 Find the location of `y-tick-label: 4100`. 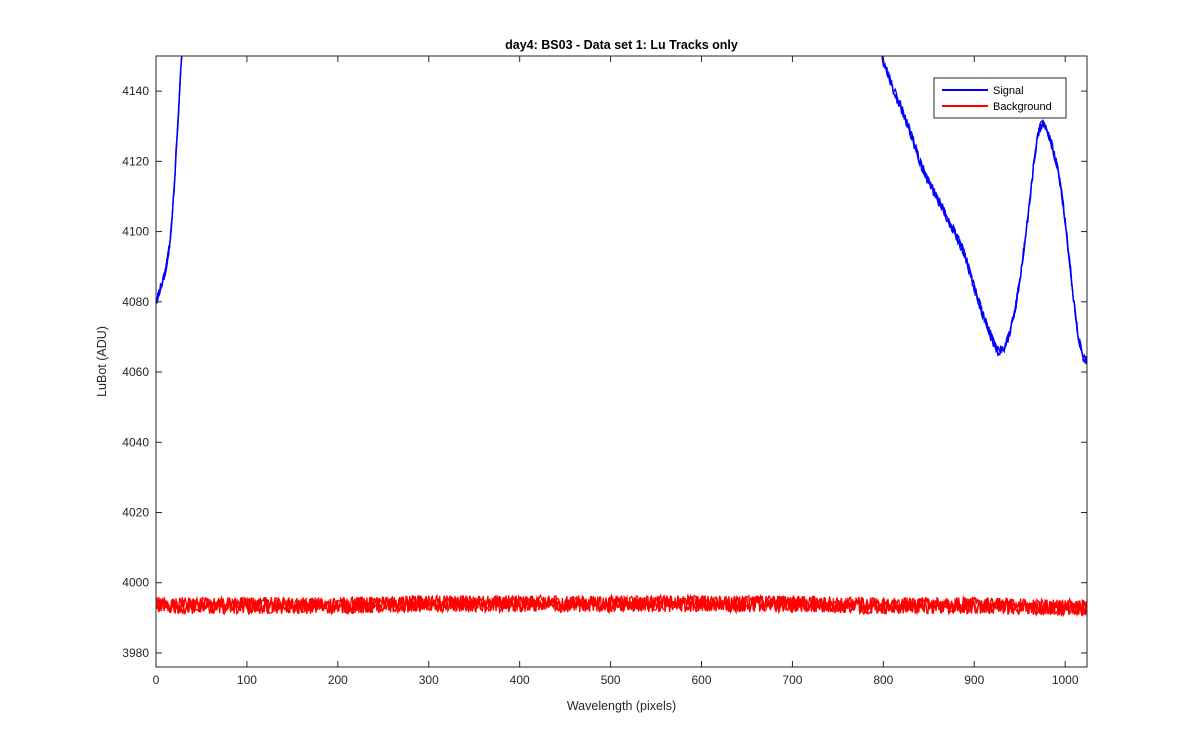

y-tick-label: 4100 is located at coordinates (135, 232).